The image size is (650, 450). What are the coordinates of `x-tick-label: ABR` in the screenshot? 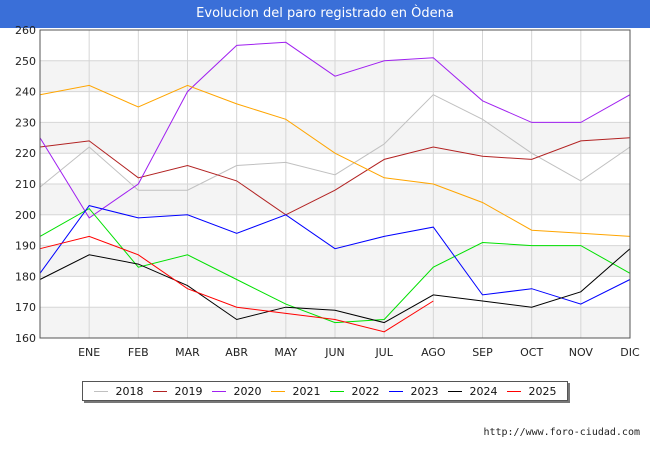 It's located at (236, 352).